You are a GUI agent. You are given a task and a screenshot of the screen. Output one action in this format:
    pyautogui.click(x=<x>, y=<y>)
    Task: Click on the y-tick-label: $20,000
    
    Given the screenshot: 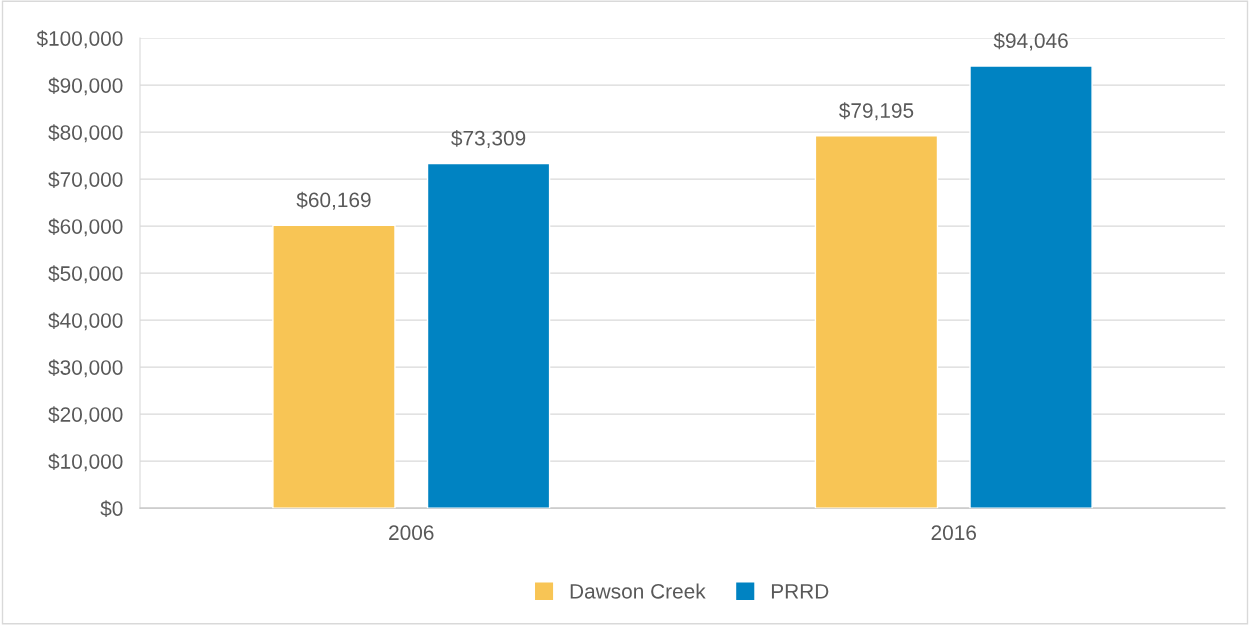 What is the action you would take?
    pyautogui.click(x=85, y=415)
    